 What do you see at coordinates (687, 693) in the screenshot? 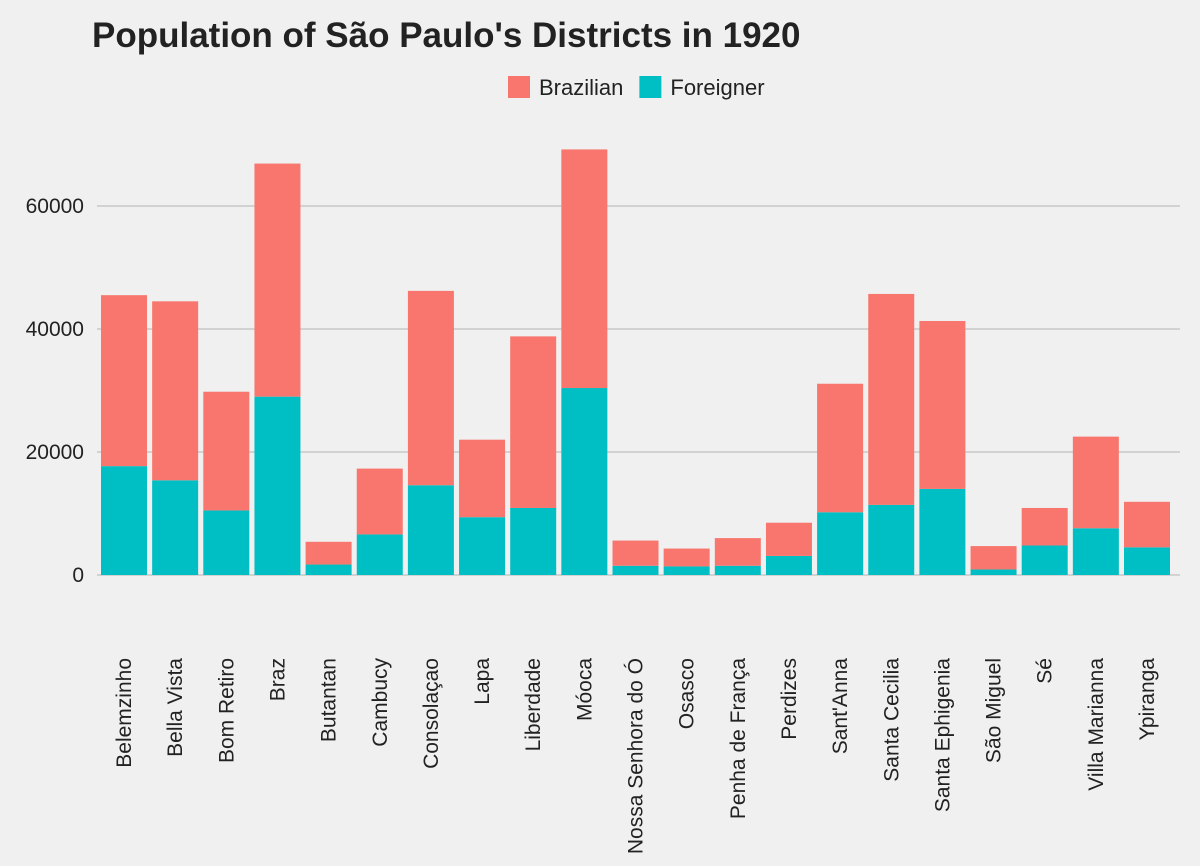
I see `x-category-label: Osasco` at bounding box center [687, 693].